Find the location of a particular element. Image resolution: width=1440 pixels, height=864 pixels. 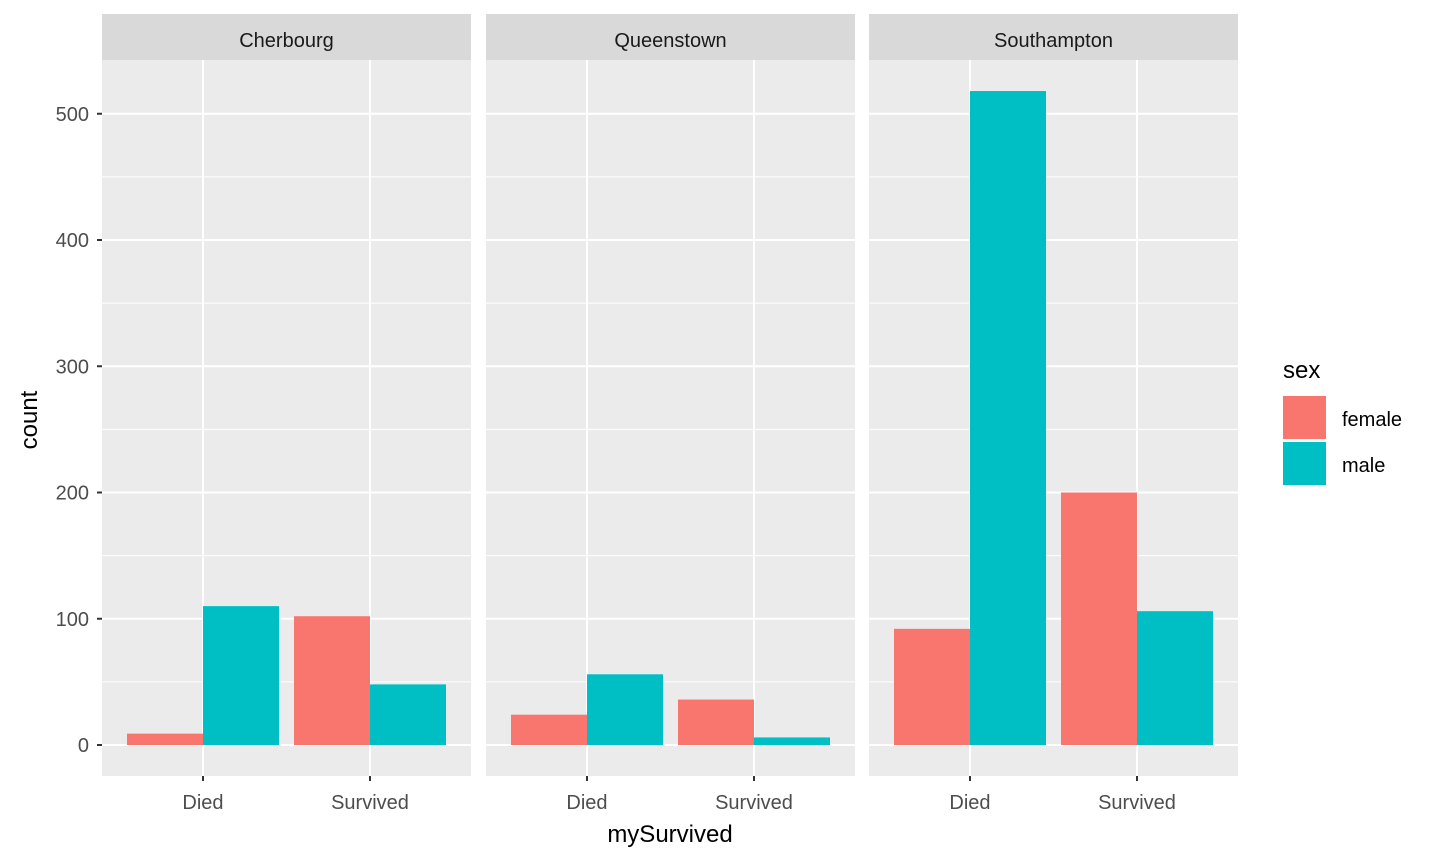

facet-strip-label: Southampton is located at coordinates (1053, 41).